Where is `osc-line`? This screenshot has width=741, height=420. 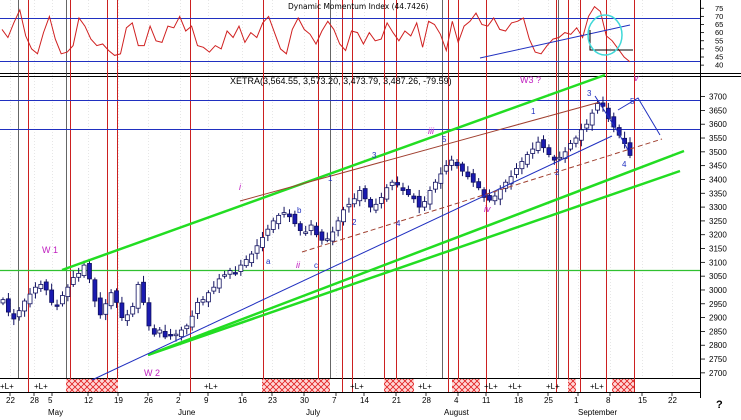
osc-line is located at coordinates (316, 34).